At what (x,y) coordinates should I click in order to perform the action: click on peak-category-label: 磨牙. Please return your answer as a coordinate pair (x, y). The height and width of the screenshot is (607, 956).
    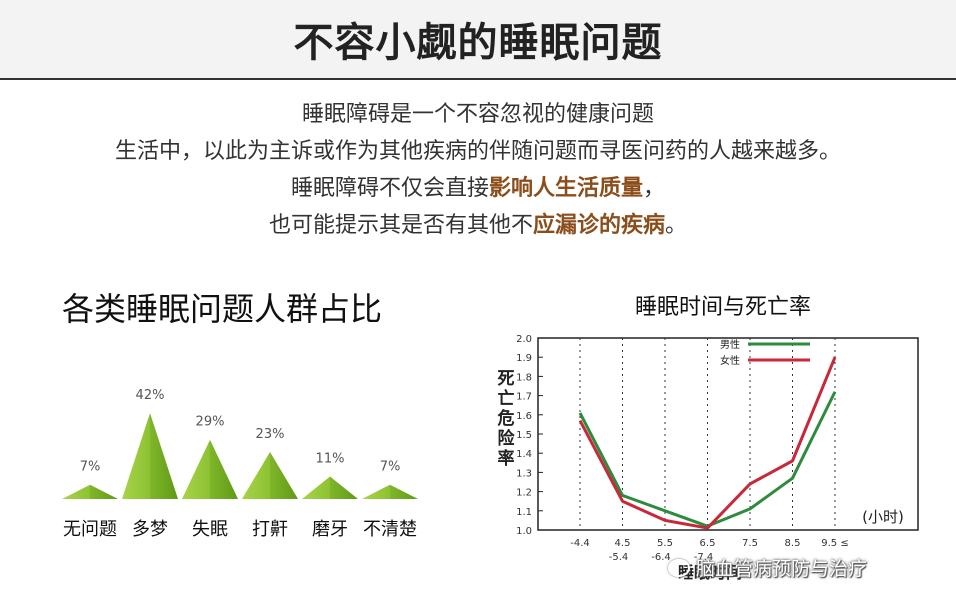
    Looking at the image, I should click on (330, 529).